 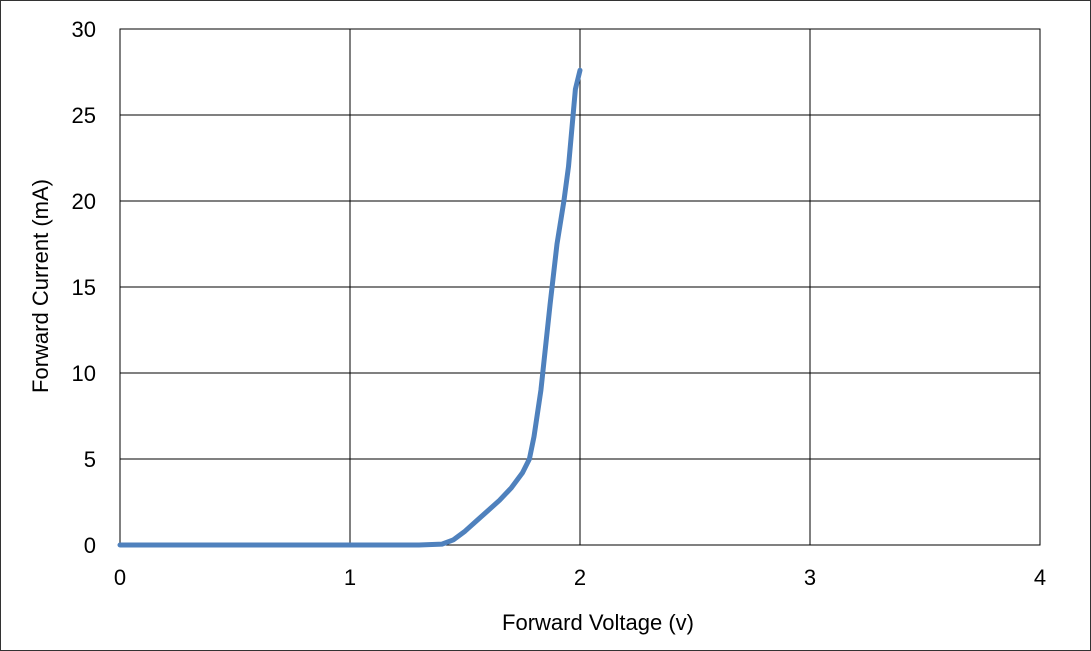 I want to click on x-tick-label: 1, so click(x=350, y=577).